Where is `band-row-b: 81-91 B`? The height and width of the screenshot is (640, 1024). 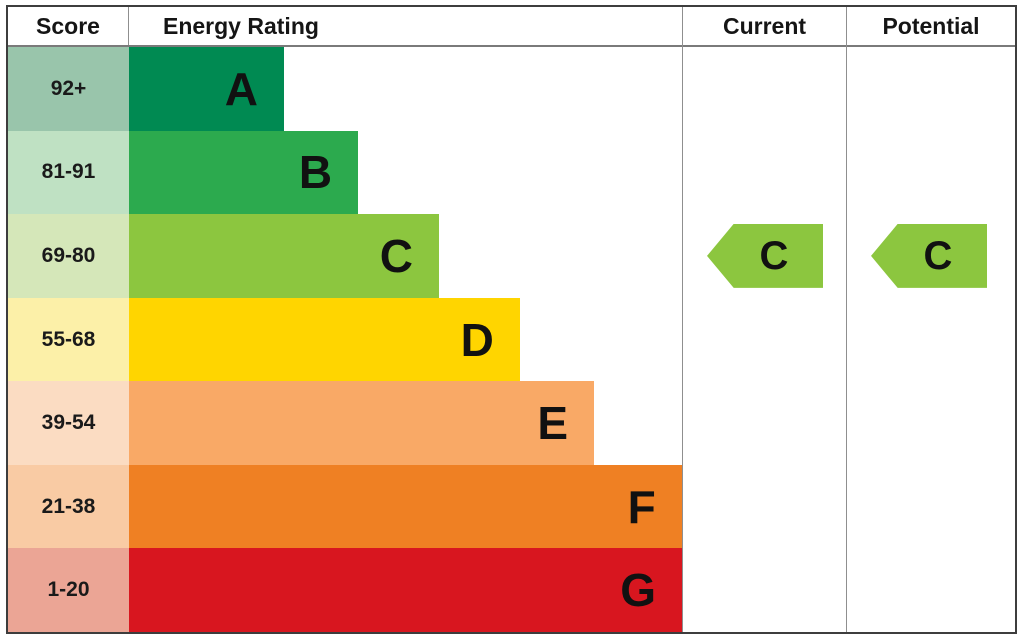
band-row-b: 81-91 B is located at coordinates (345, 172).